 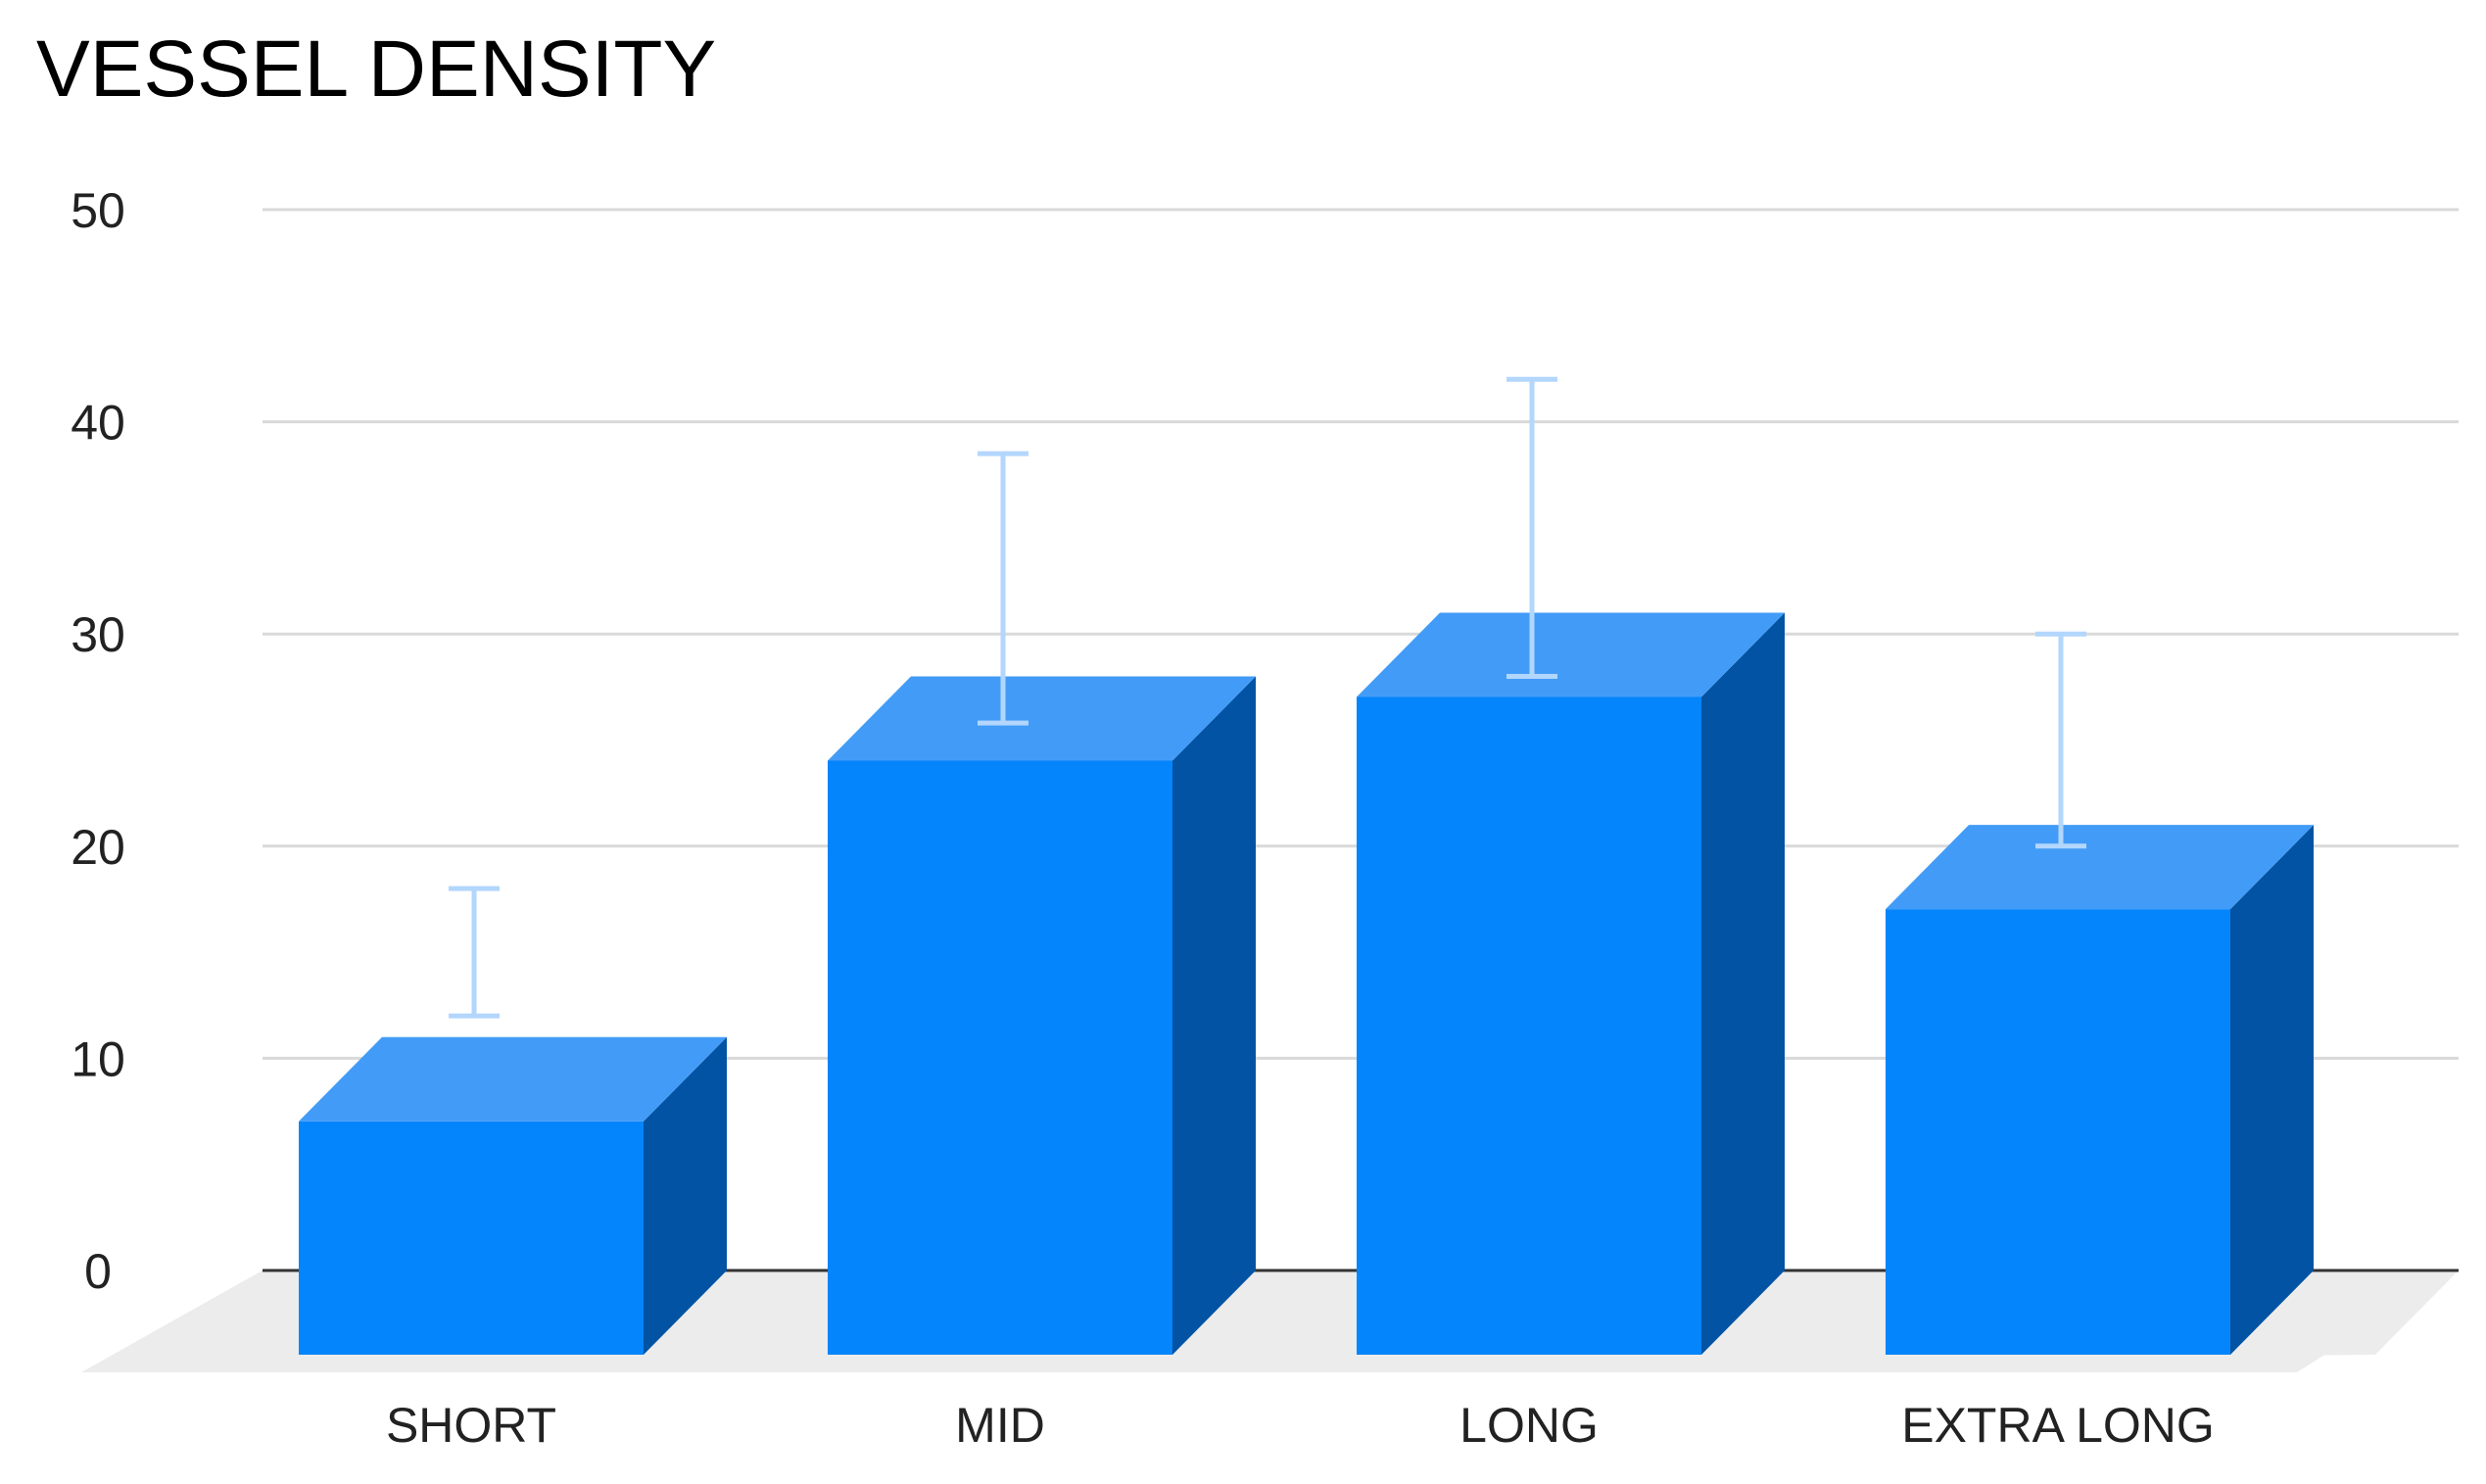 I want to click on chart-title: VESSEL DENSITY, so click(x=376, y=69).